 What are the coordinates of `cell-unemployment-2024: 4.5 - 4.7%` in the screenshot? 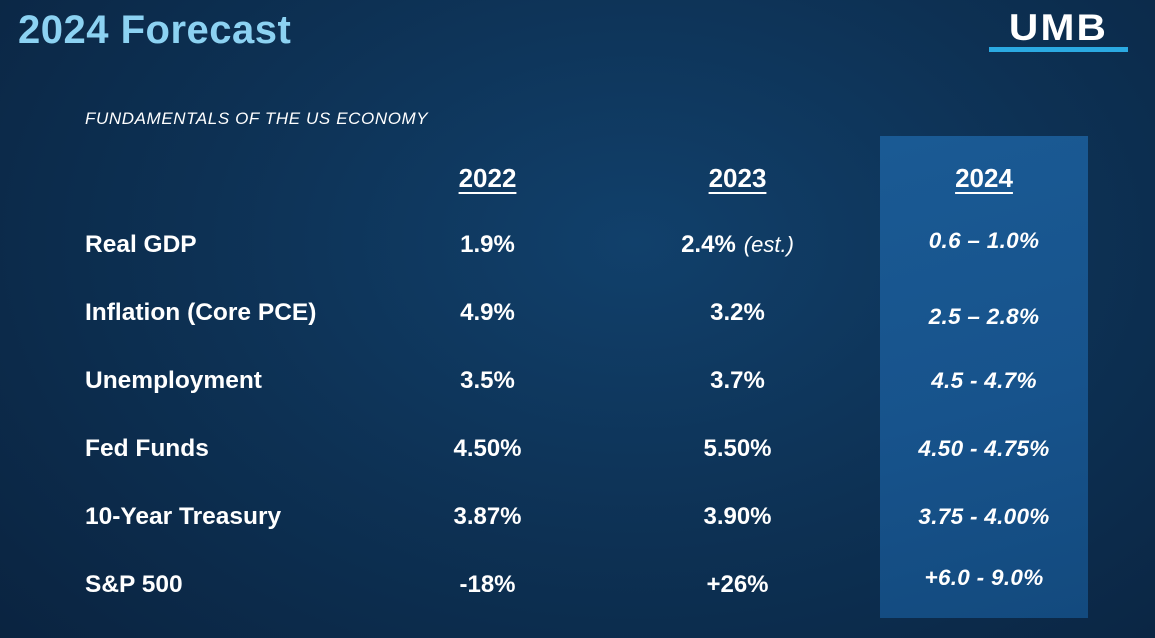 It's located at (984, 380).